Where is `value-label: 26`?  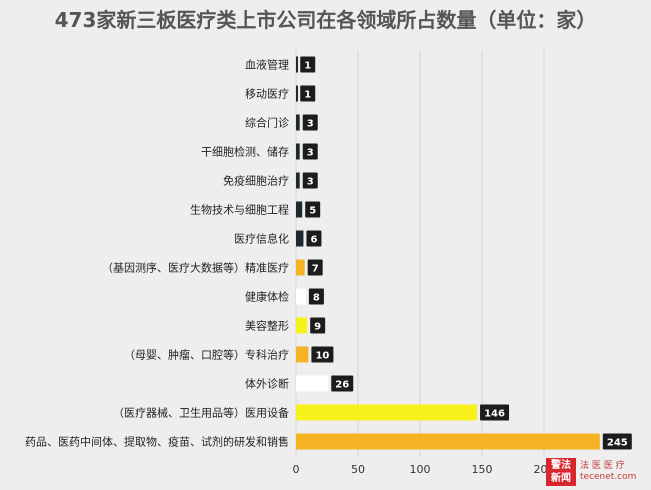
value-label: 26 is located at coordinates (342, 385).